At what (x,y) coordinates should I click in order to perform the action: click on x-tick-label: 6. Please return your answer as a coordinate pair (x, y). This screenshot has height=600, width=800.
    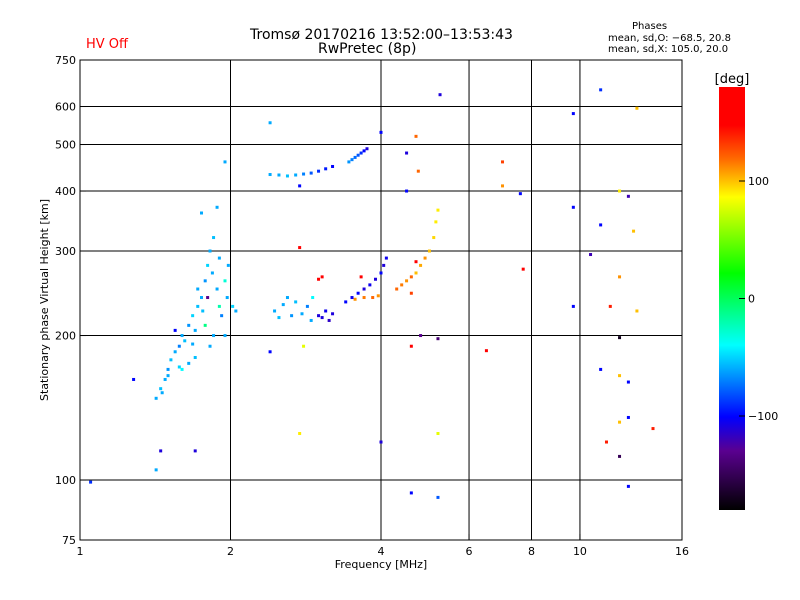
    Looking at the image, I should click on (469, 551).